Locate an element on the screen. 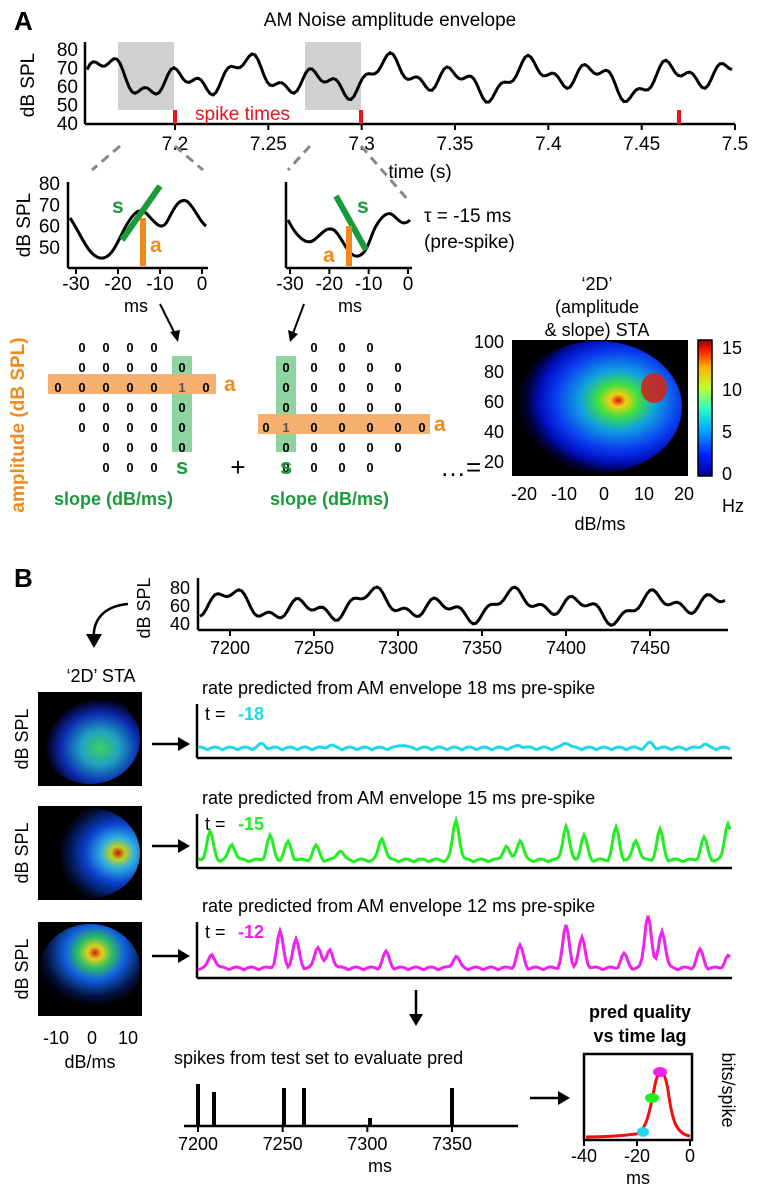  x-tick-label: 7300 is located at coordinates (367, 1144).